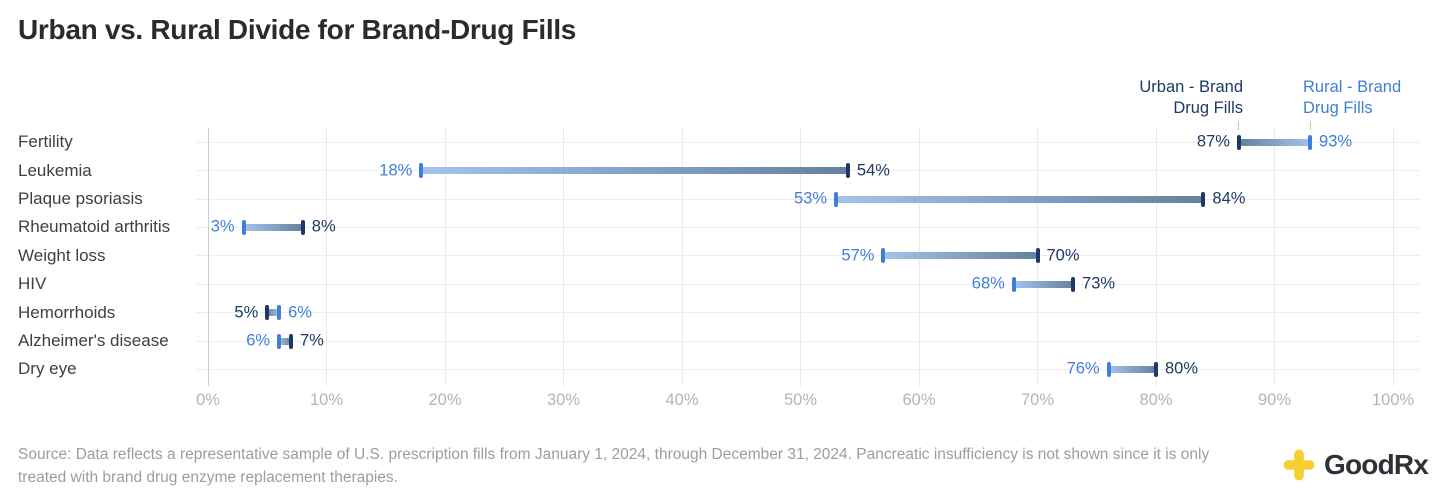  I want to click on urban-value-label: 87%, so click(1213, 141).